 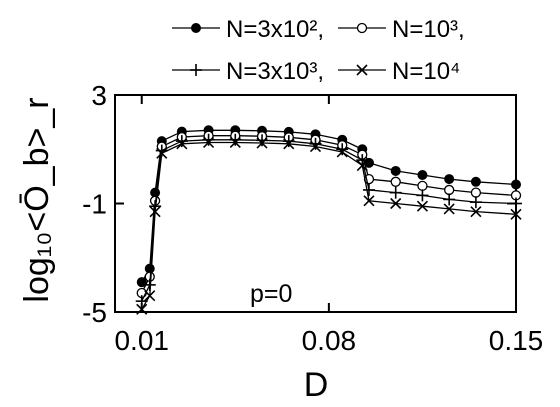 I want to click on legend-item-2: N=3x10³,, so click(x=248, y=71).